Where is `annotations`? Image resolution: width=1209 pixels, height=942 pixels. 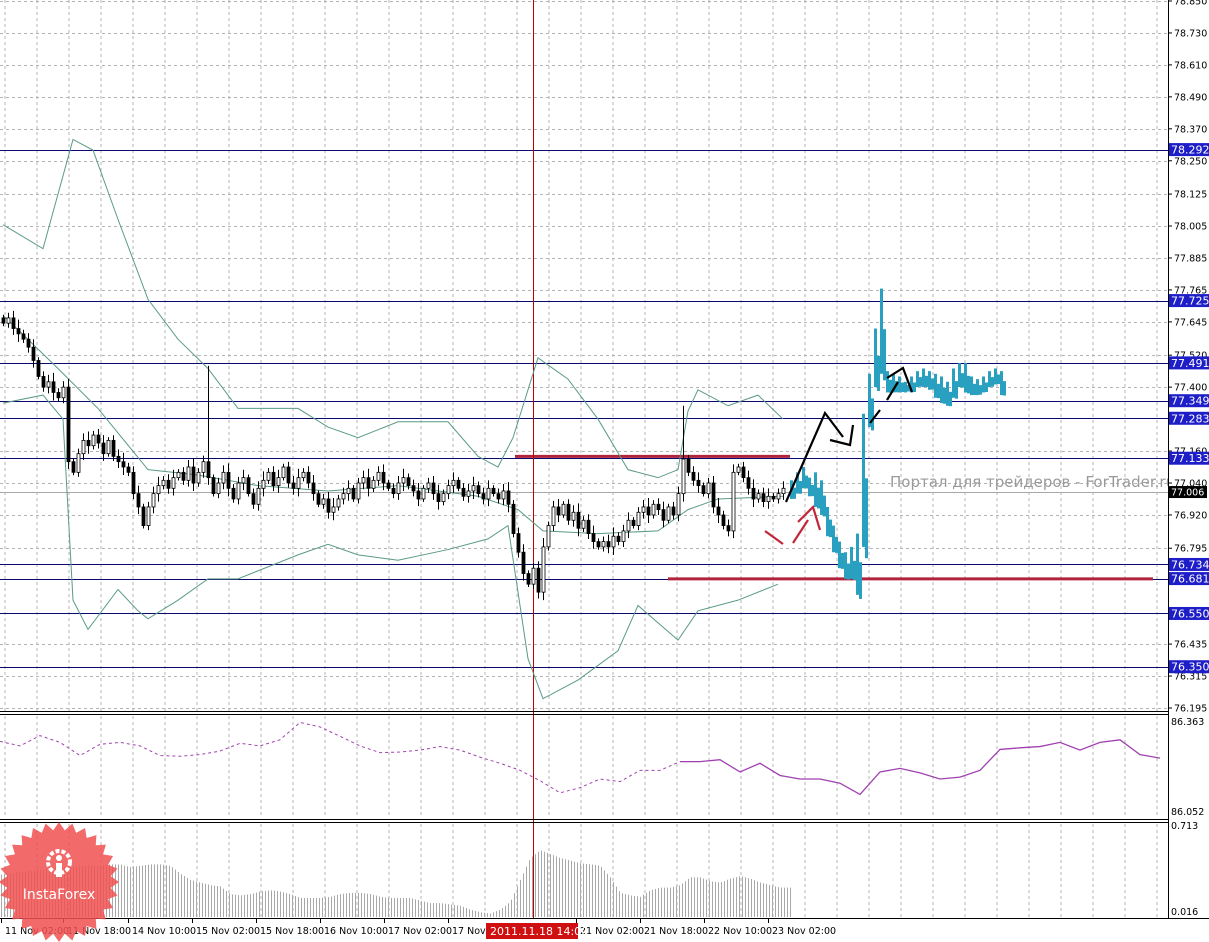 annotations is located at coordinates (839, 455).